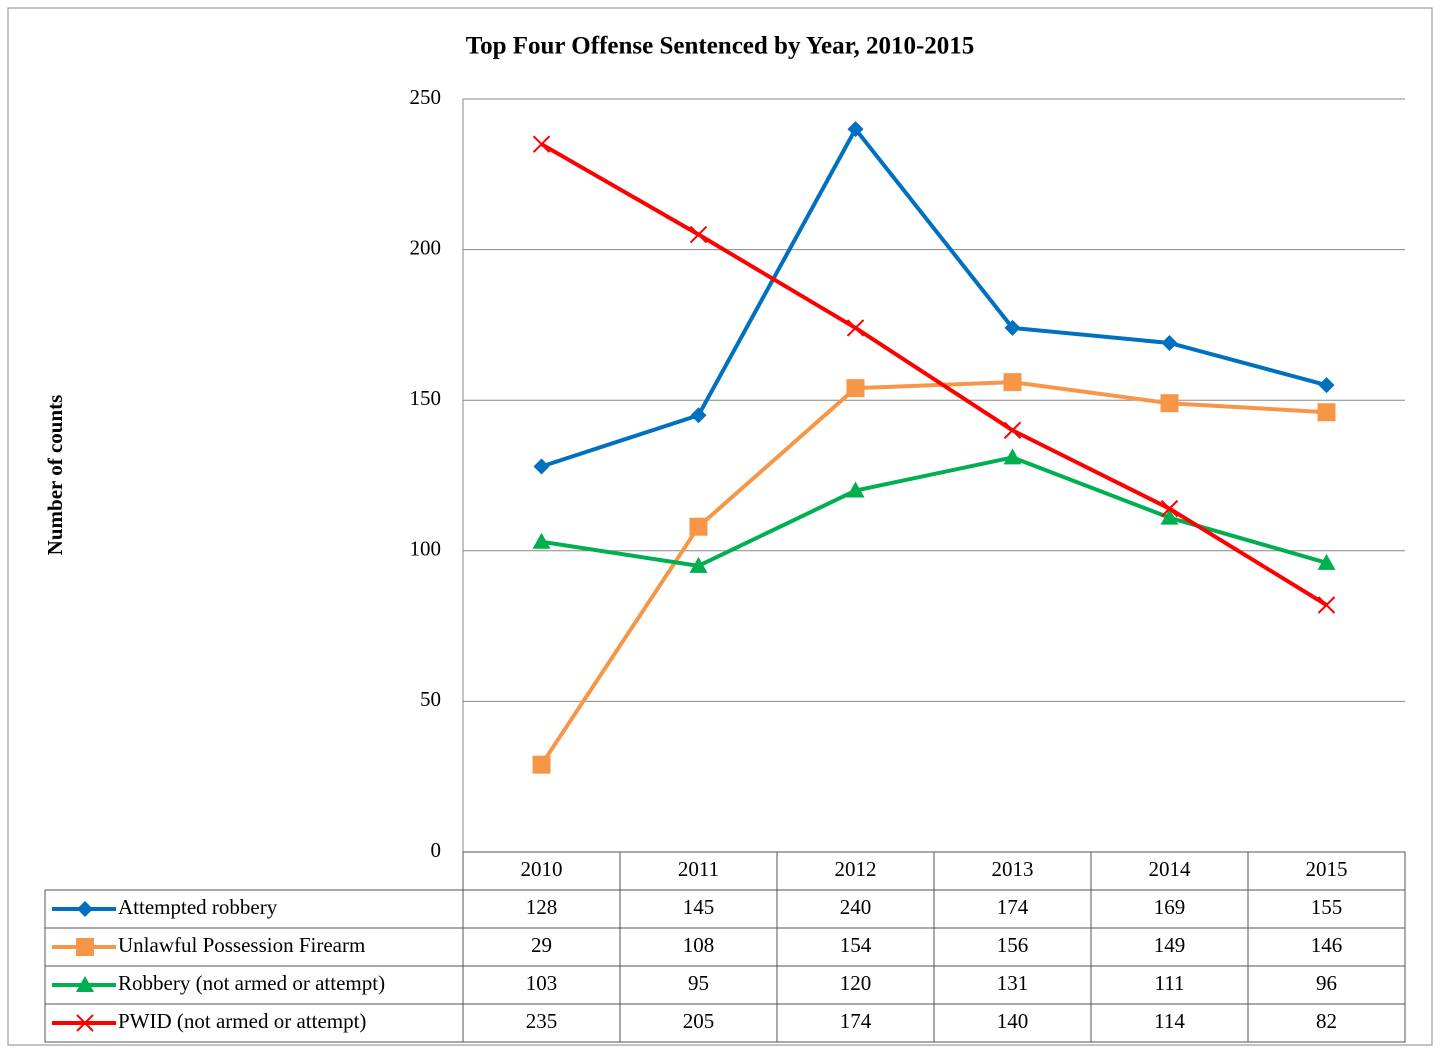 This screenshot has width=1440, height=1058. What do you see at coordinates (1169, 1021) in the screenshot?
I see `table-cell: 114` at bounding box center [1169, 1021].